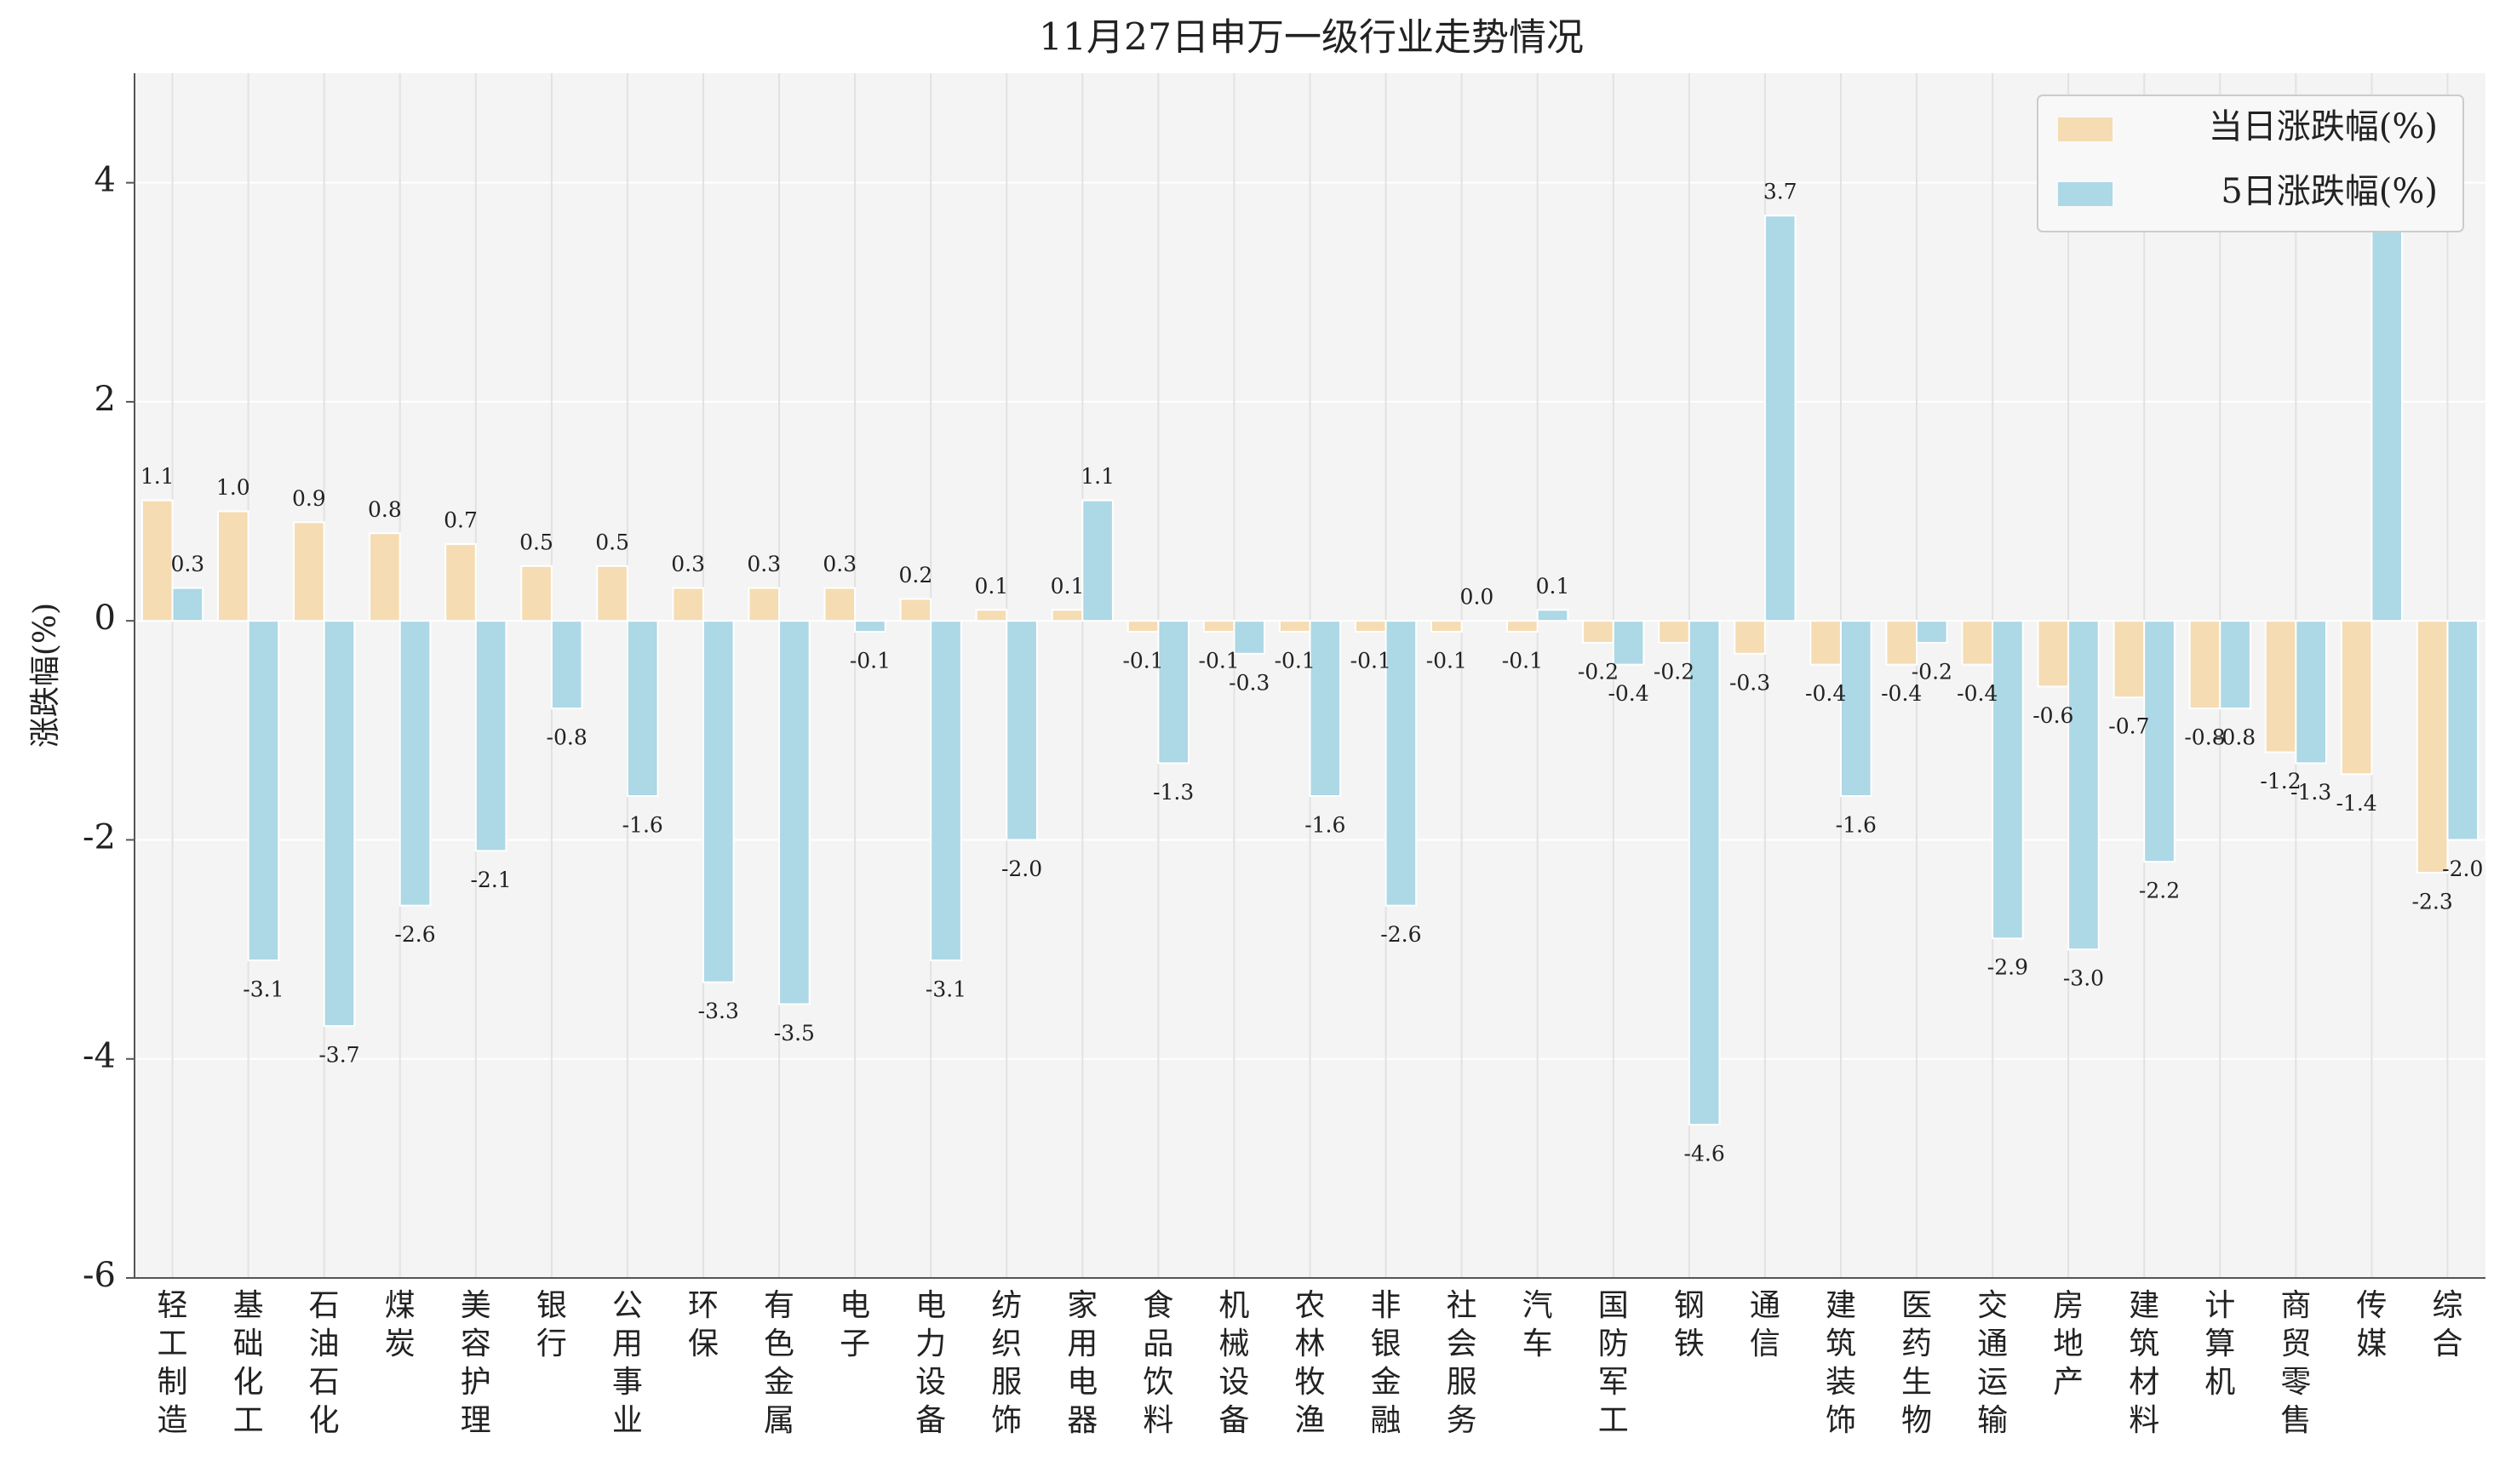  Describe the element at coordinates (2007, 968) in the screenshot. I see `value-label: -2.9` at that location.